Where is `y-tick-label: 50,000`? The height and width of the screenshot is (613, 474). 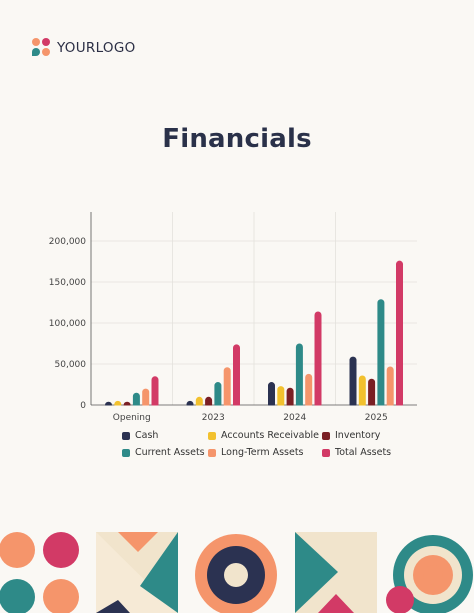
y-tick-label: 50,000 is located at coordinates (71, 365).